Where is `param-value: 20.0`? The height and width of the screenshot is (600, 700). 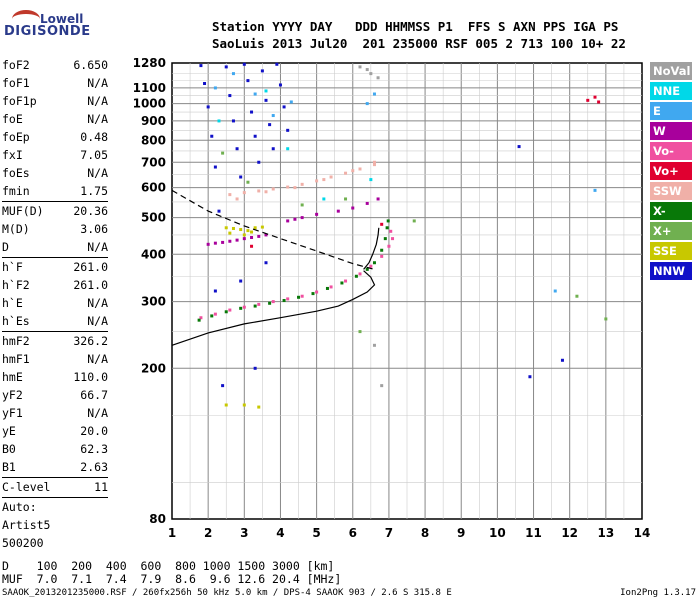 param-value: 20.0 is located at coordinates (94, 431).